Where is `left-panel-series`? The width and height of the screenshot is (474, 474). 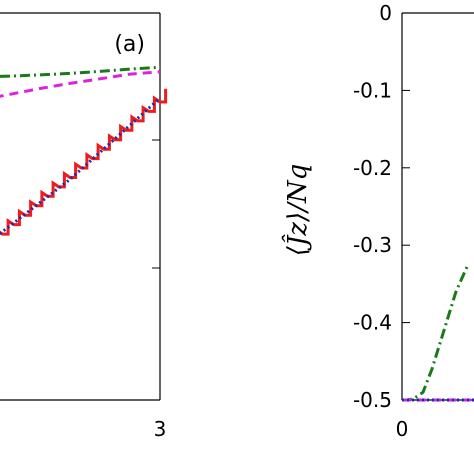
left-panel-series is located at coordinates (84, 150).